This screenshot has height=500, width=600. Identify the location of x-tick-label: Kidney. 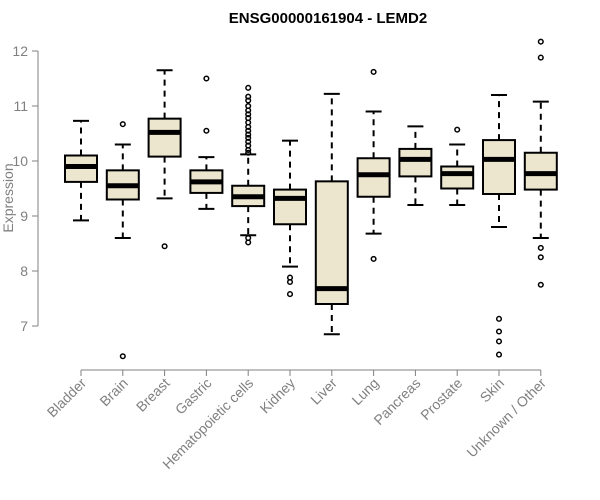
(278, 396).